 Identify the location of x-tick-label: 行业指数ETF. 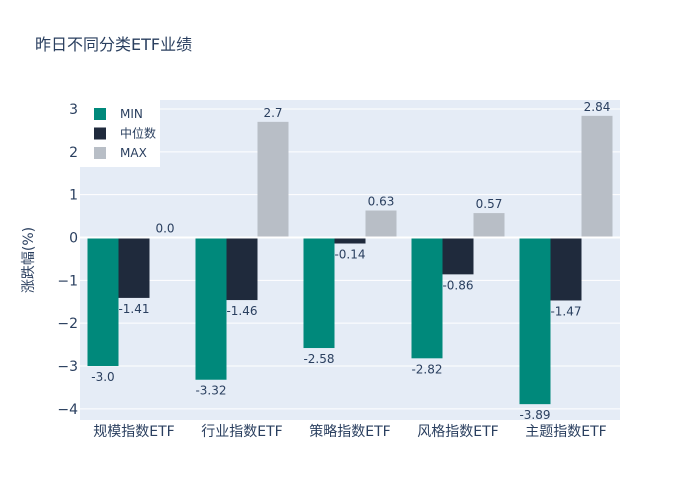
(241, 432).